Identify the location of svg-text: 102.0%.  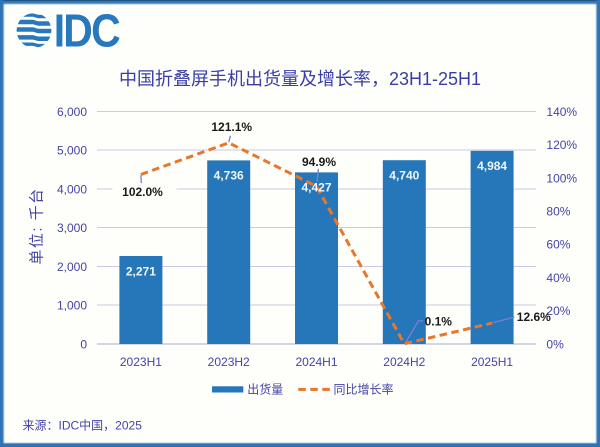
(142, 192).